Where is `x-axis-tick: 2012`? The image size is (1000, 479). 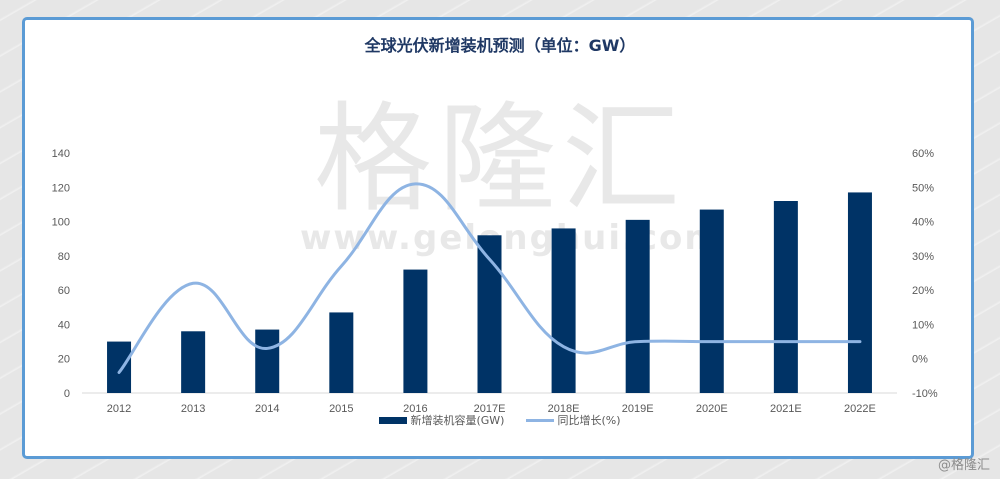 x-axis-tick: 2012 is located at coordinates (119, 409).